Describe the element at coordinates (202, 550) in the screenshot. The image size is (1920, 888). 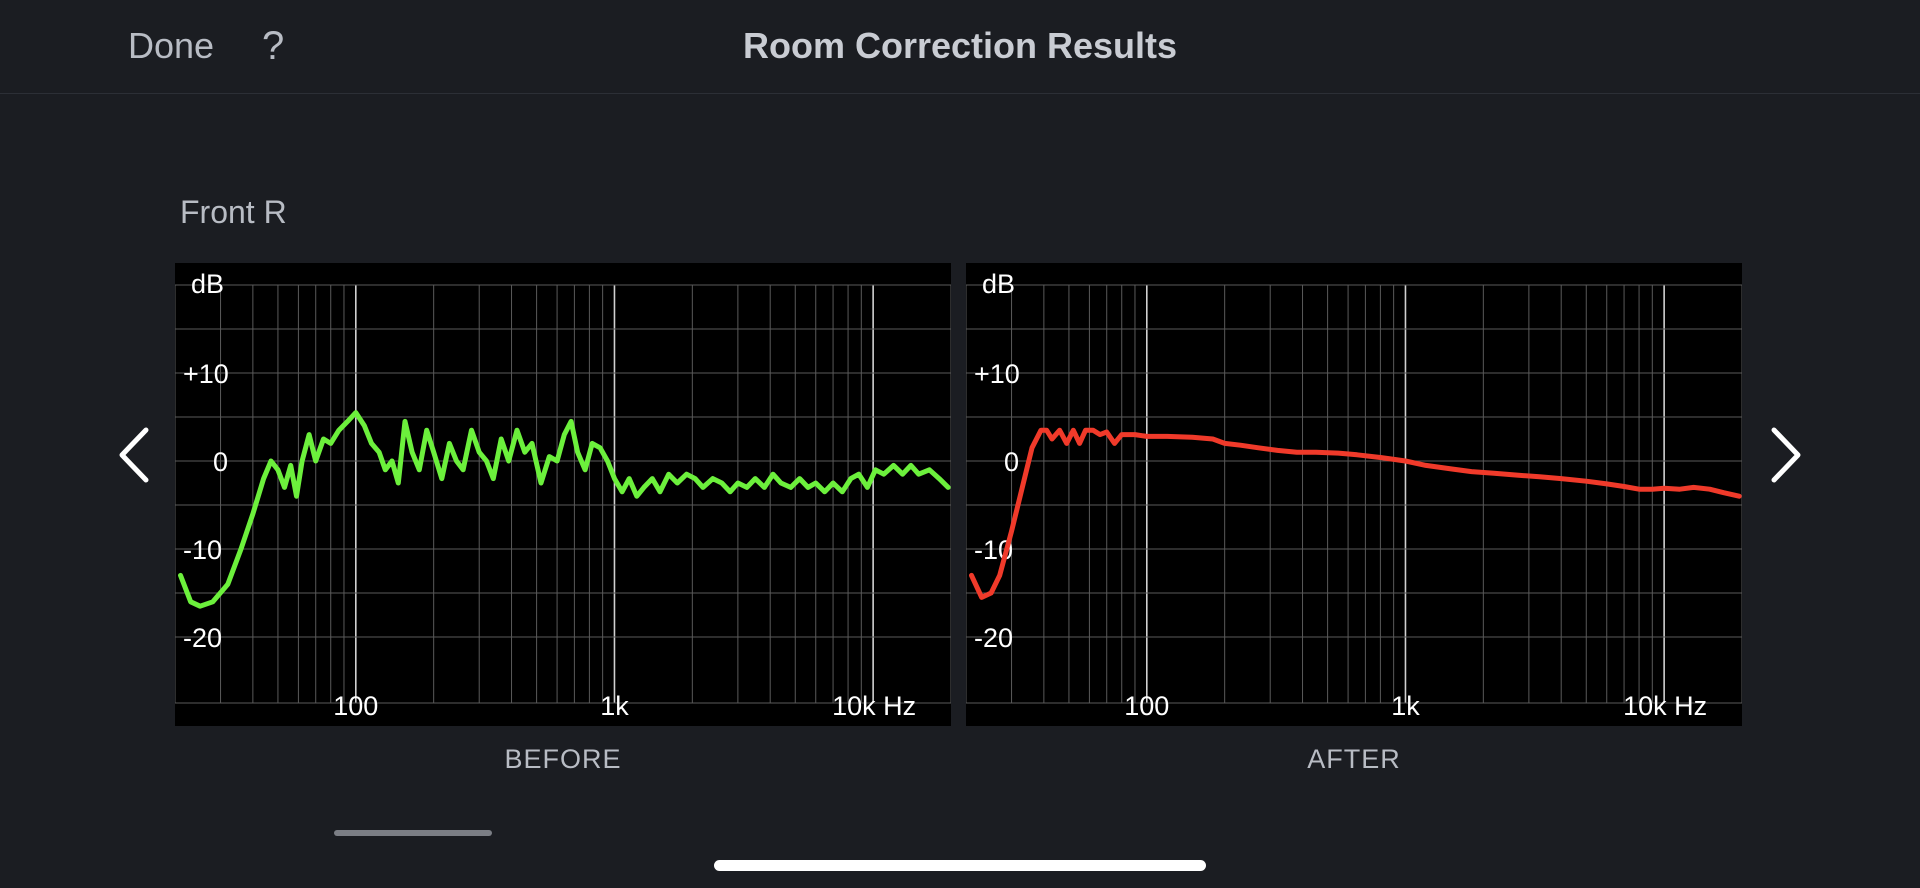
I see `y-tick-label: -10` at that location.